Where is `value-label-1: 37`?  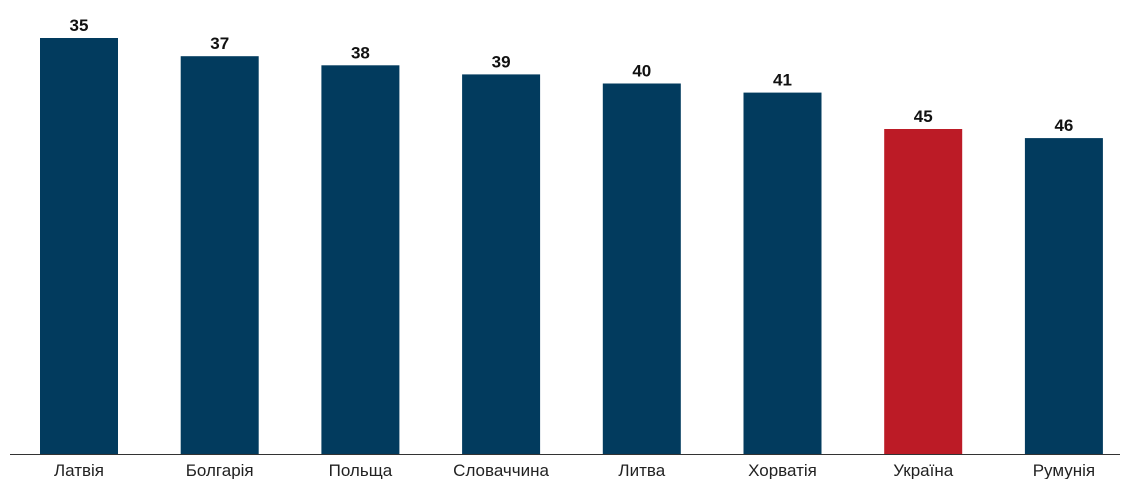
value-label-1: 37 is located at coordinates (219, 43).